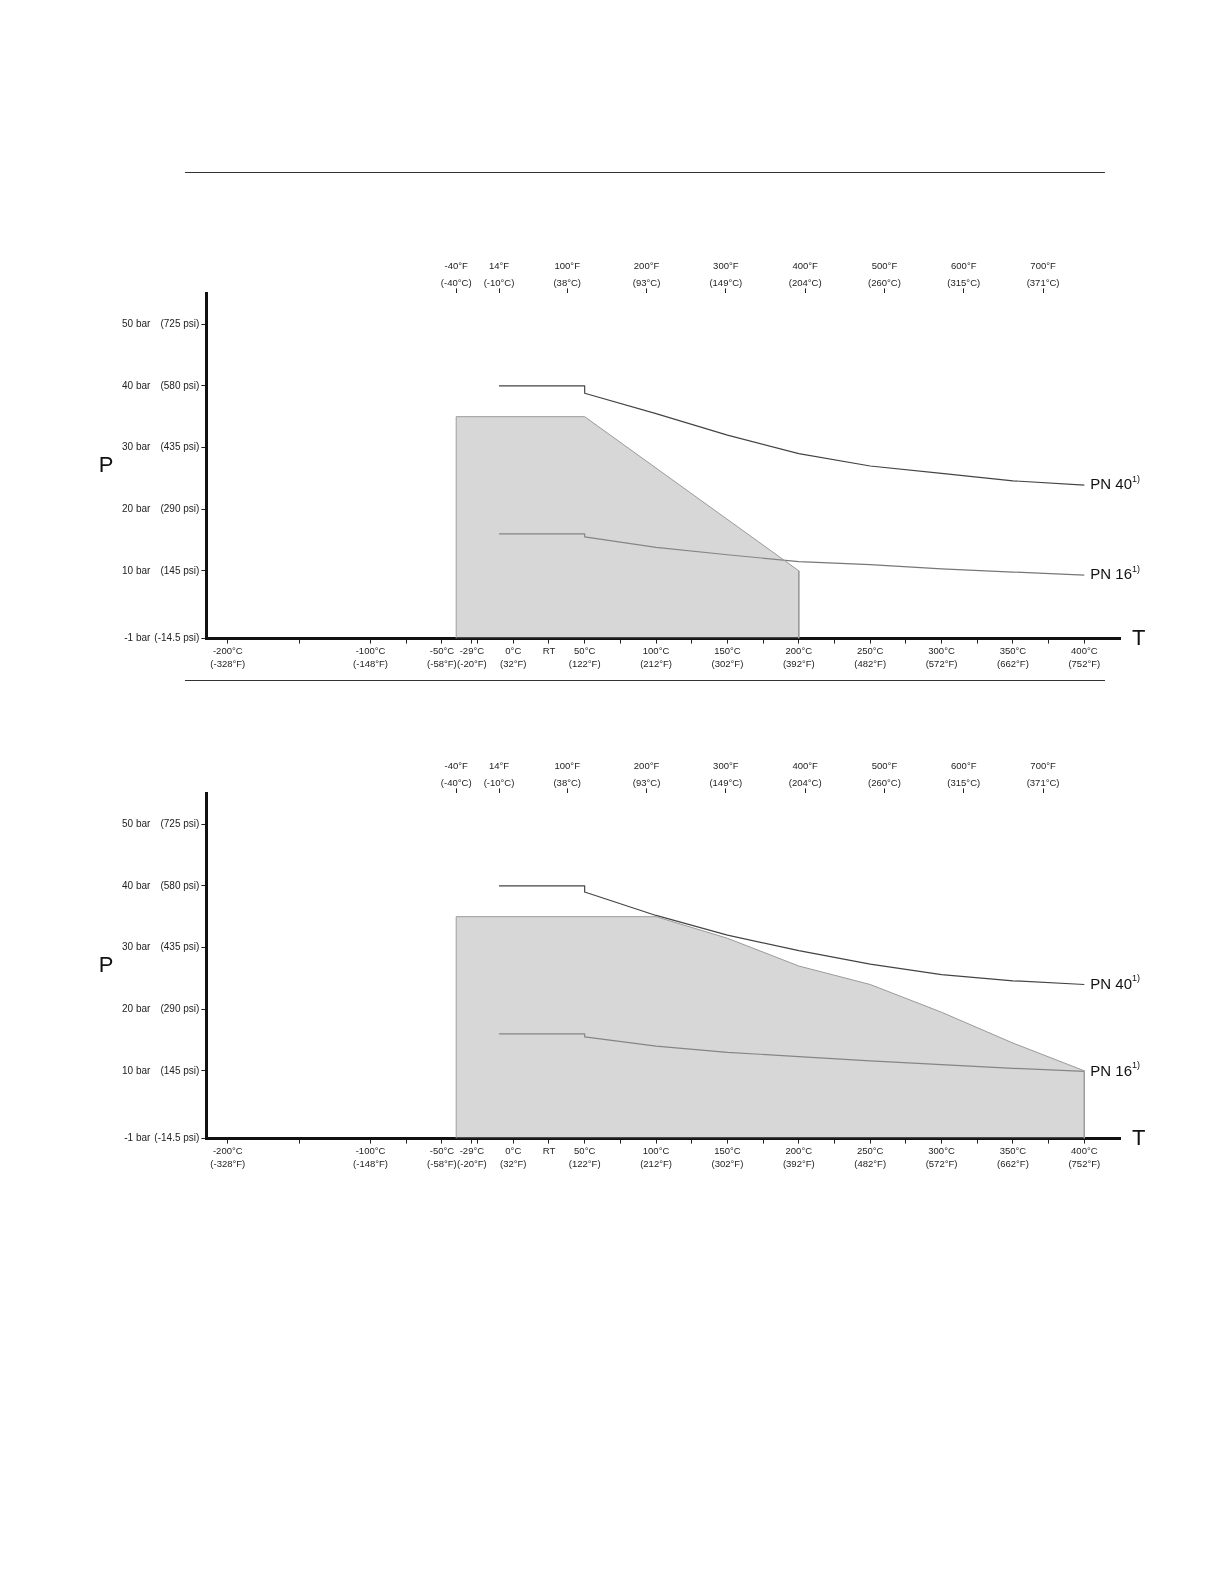 Image resolution: width=1225 pixels, height=1585 pixels. What do you see at coordinates (656, 664) in the screenshot?
I see `text: (212°F)` at bounding box center [656, 664].